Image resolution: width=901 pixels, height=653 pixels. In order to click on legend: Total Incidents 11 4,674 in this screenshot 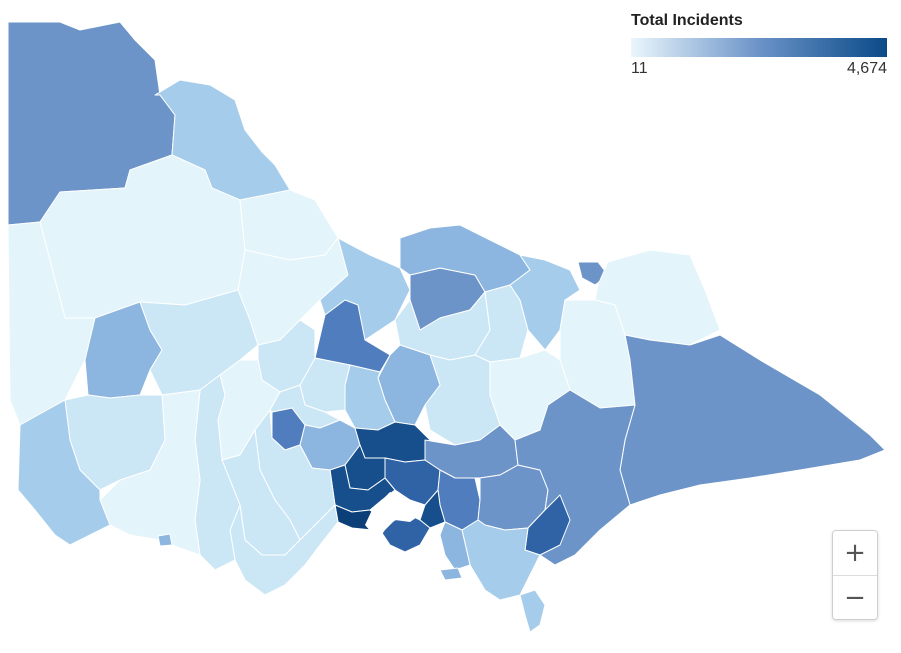, I will do `click(759, 45)`.